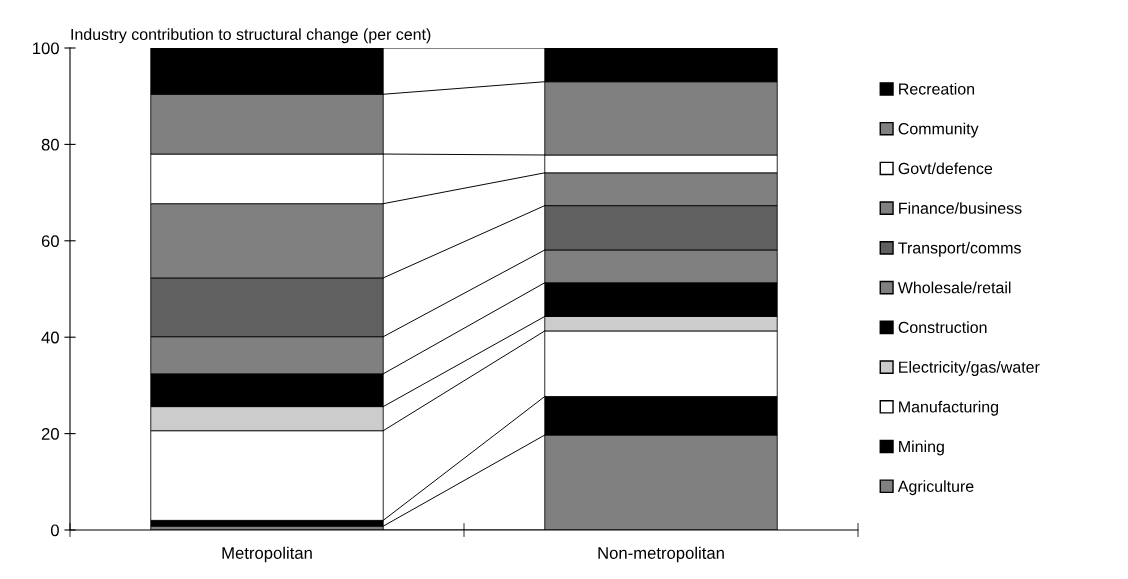 Image resolution: width=1128 pixels, height=579 pixels. Describe the element at coordinates (50, 337) in the screenshot. I see `y-tick-label: 40` at that location.